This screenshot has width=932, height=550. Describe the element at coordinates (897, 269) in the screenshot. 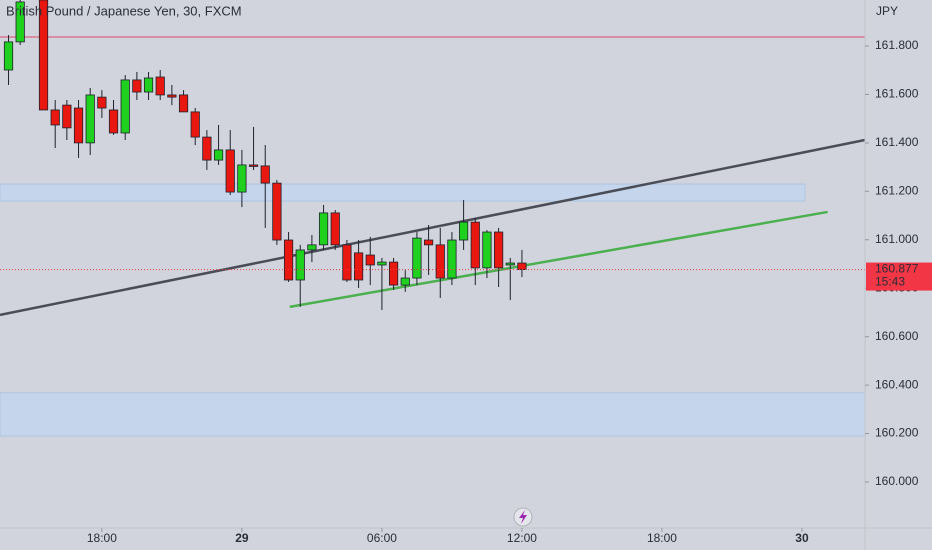

I see `last-price-label: 160.877` at that location.